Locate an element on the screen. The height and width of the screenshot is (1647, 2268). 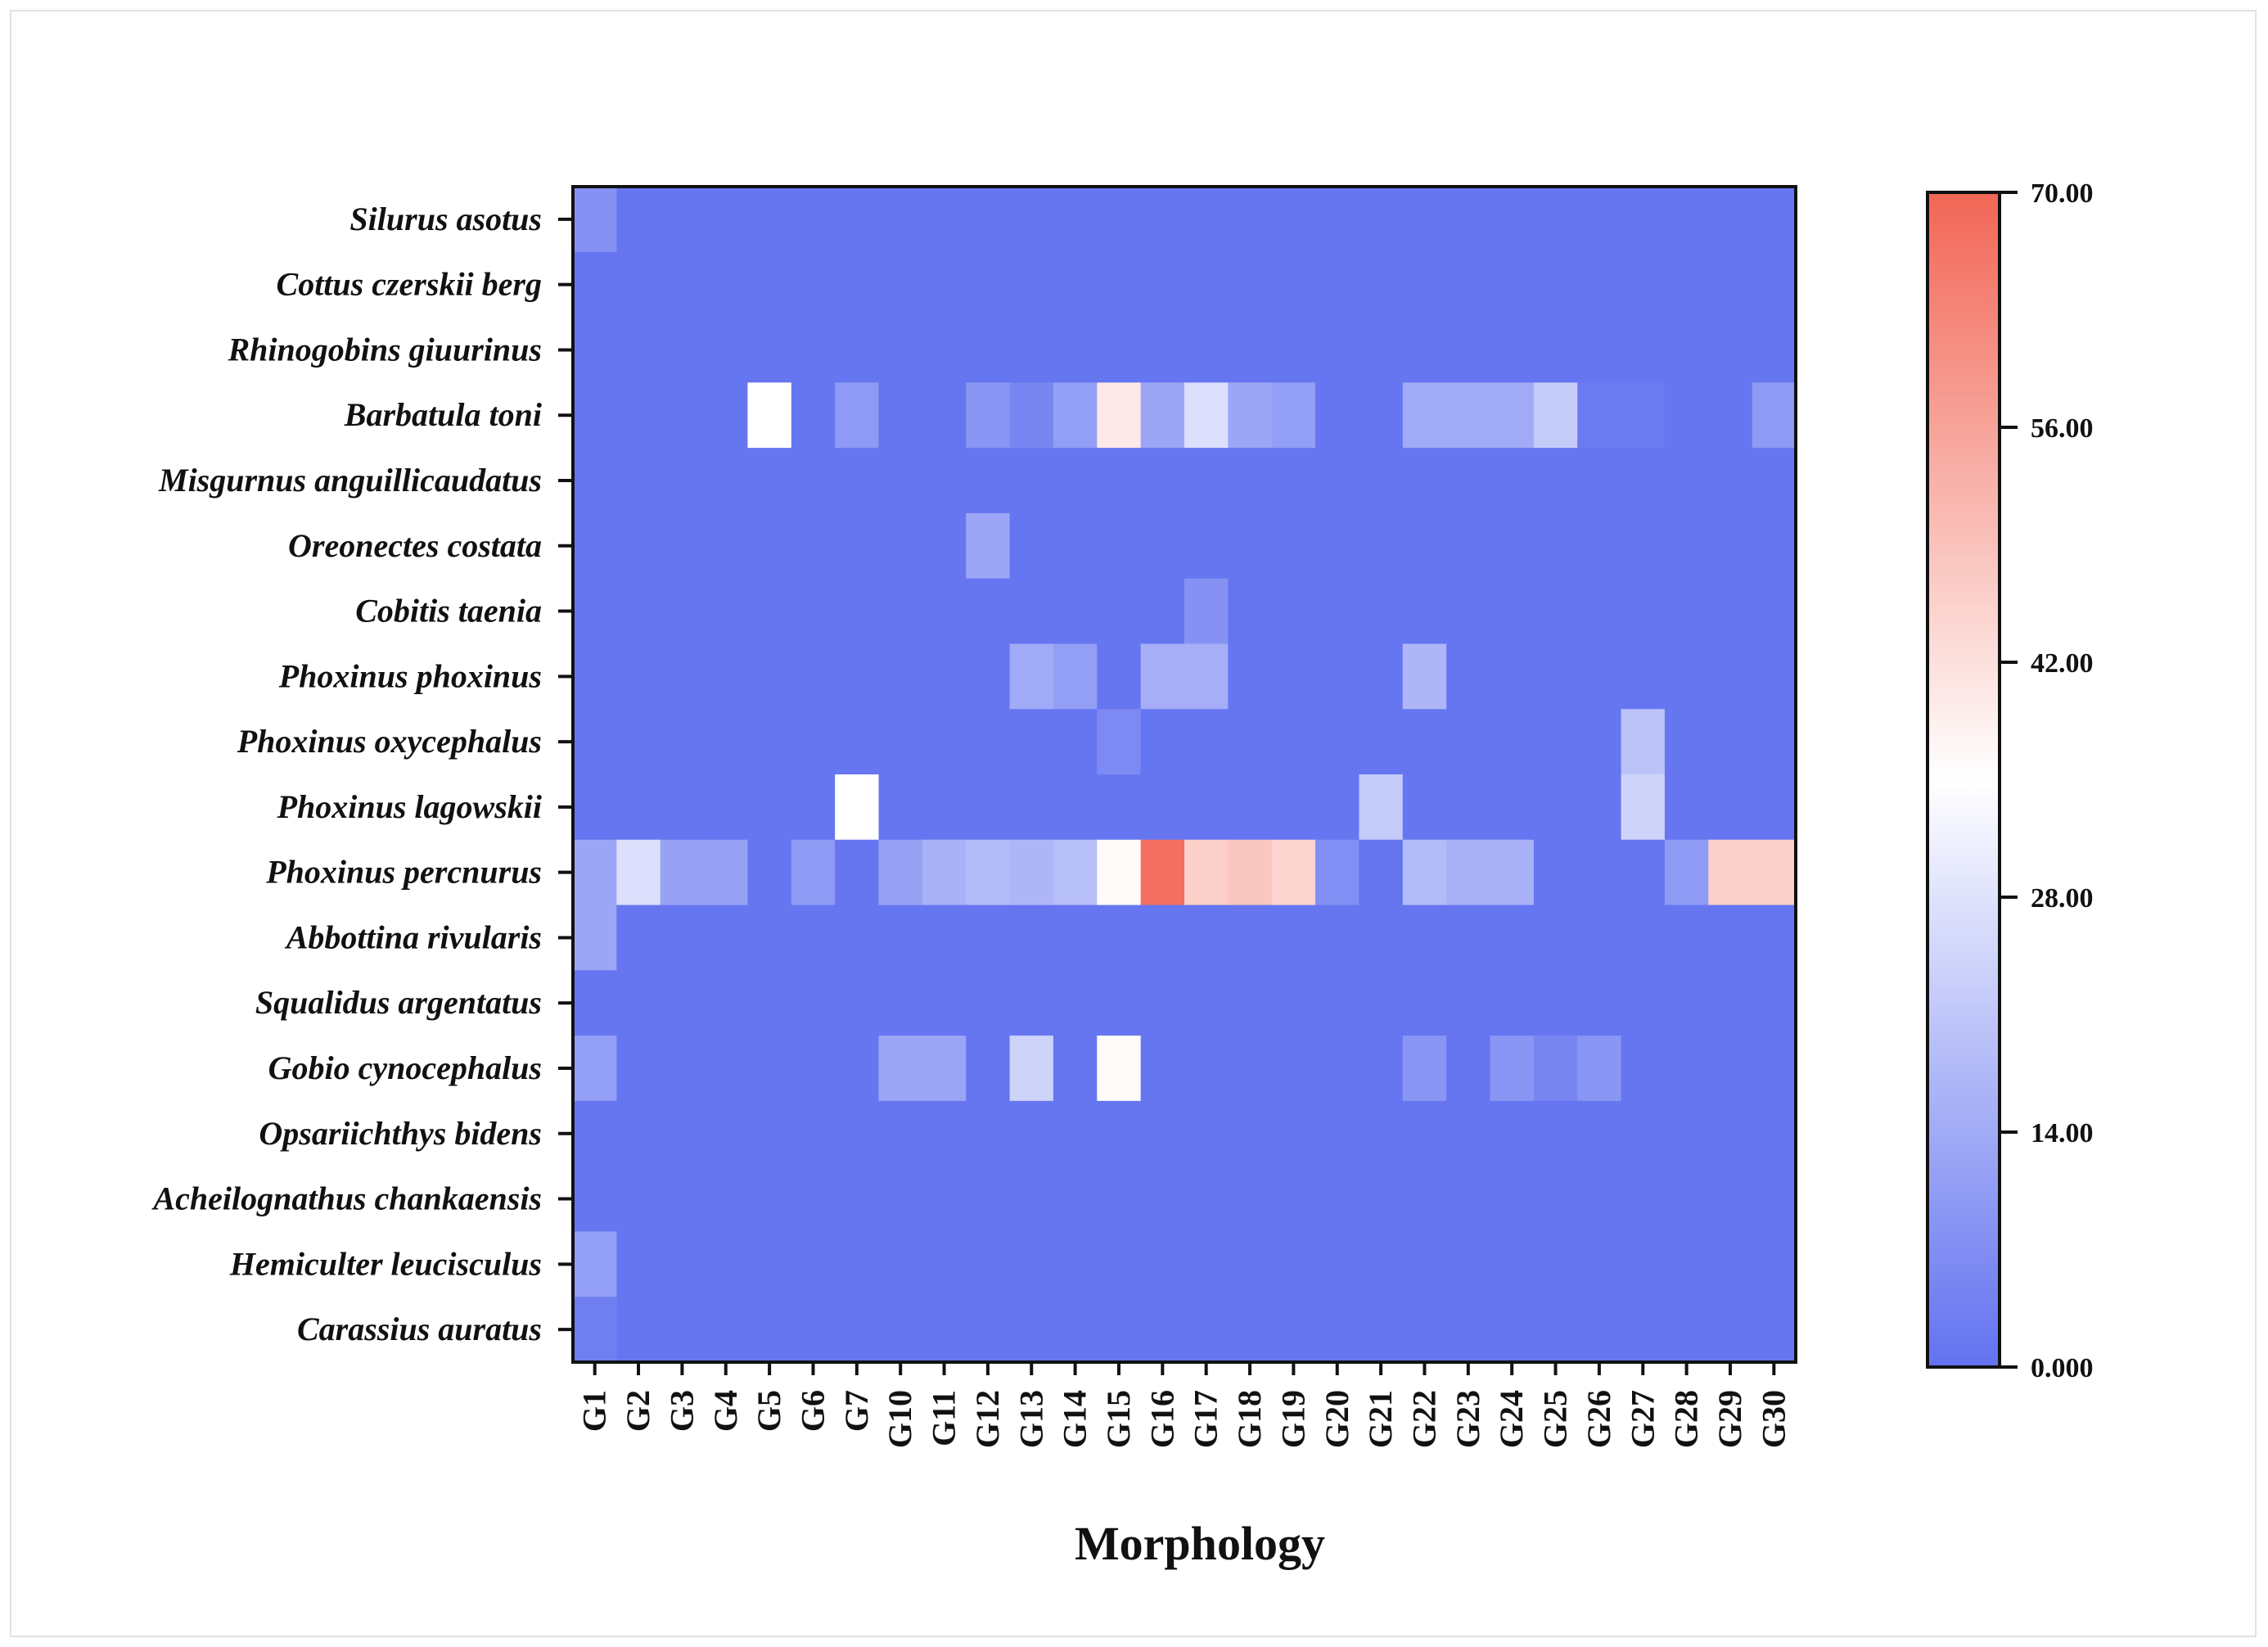
x-tick-label: G10 is located at coordinates (900, 1419).